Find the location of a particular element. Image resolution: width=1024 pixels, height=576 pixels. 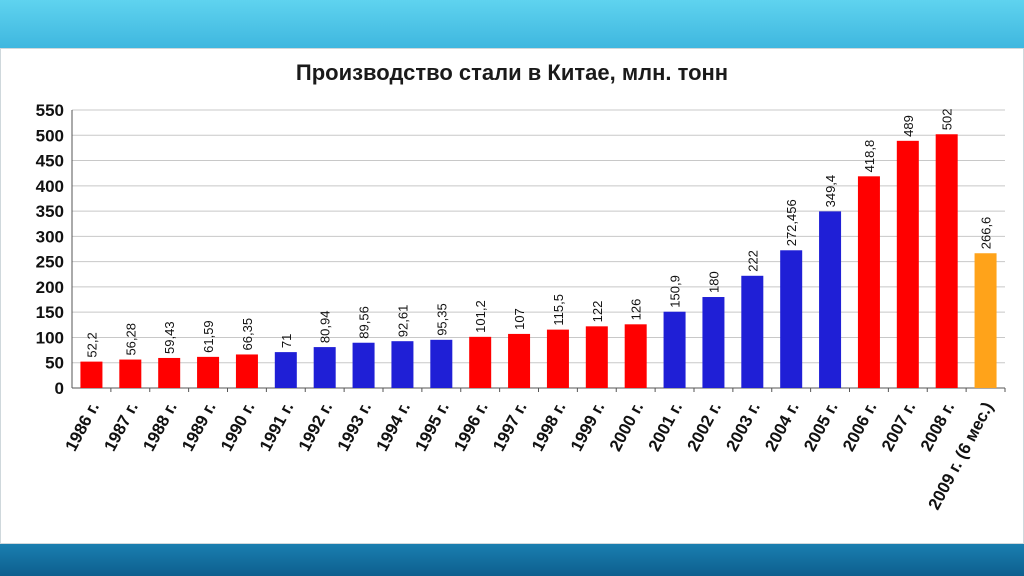

bottom-banner is located at coordinates (512, 560).